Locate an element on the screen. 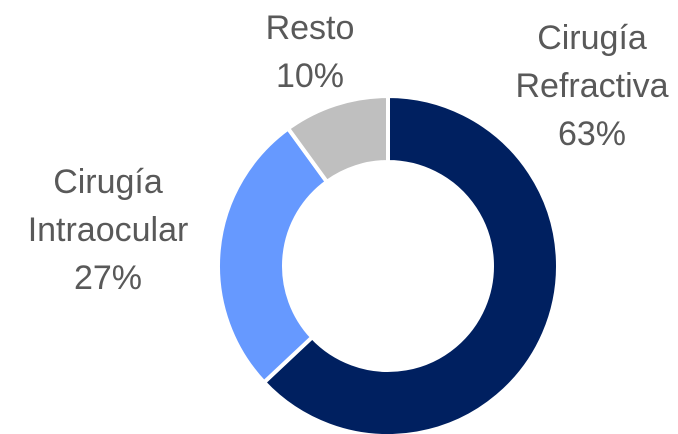 This screenshot has width=678, height=434. category-label: Resto is located at coordinates (310, 28).